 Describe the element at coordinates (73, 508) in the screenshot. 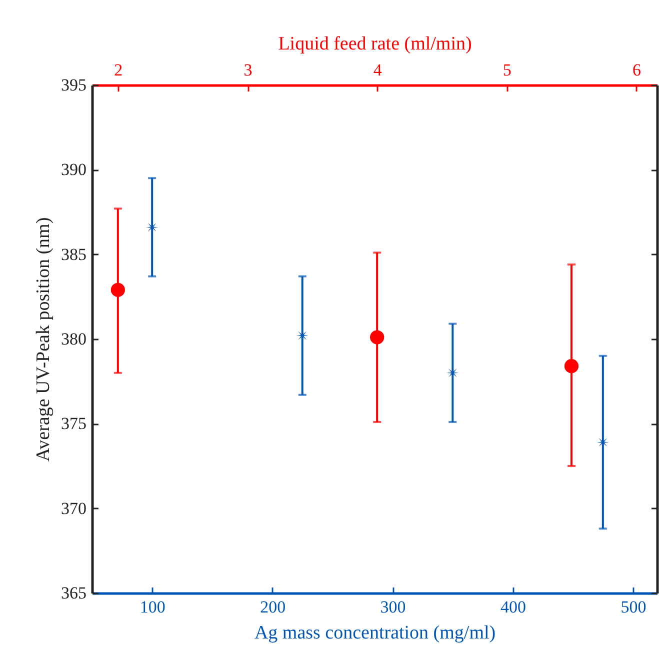

I see `y-tick-label: 370` at that location.